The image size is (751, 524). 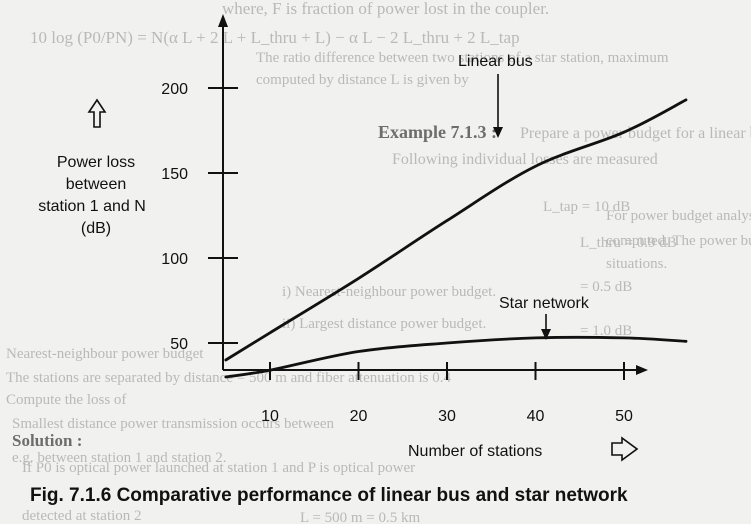 I want to click on x-tick-label: 10, so click(x=270, y=416).